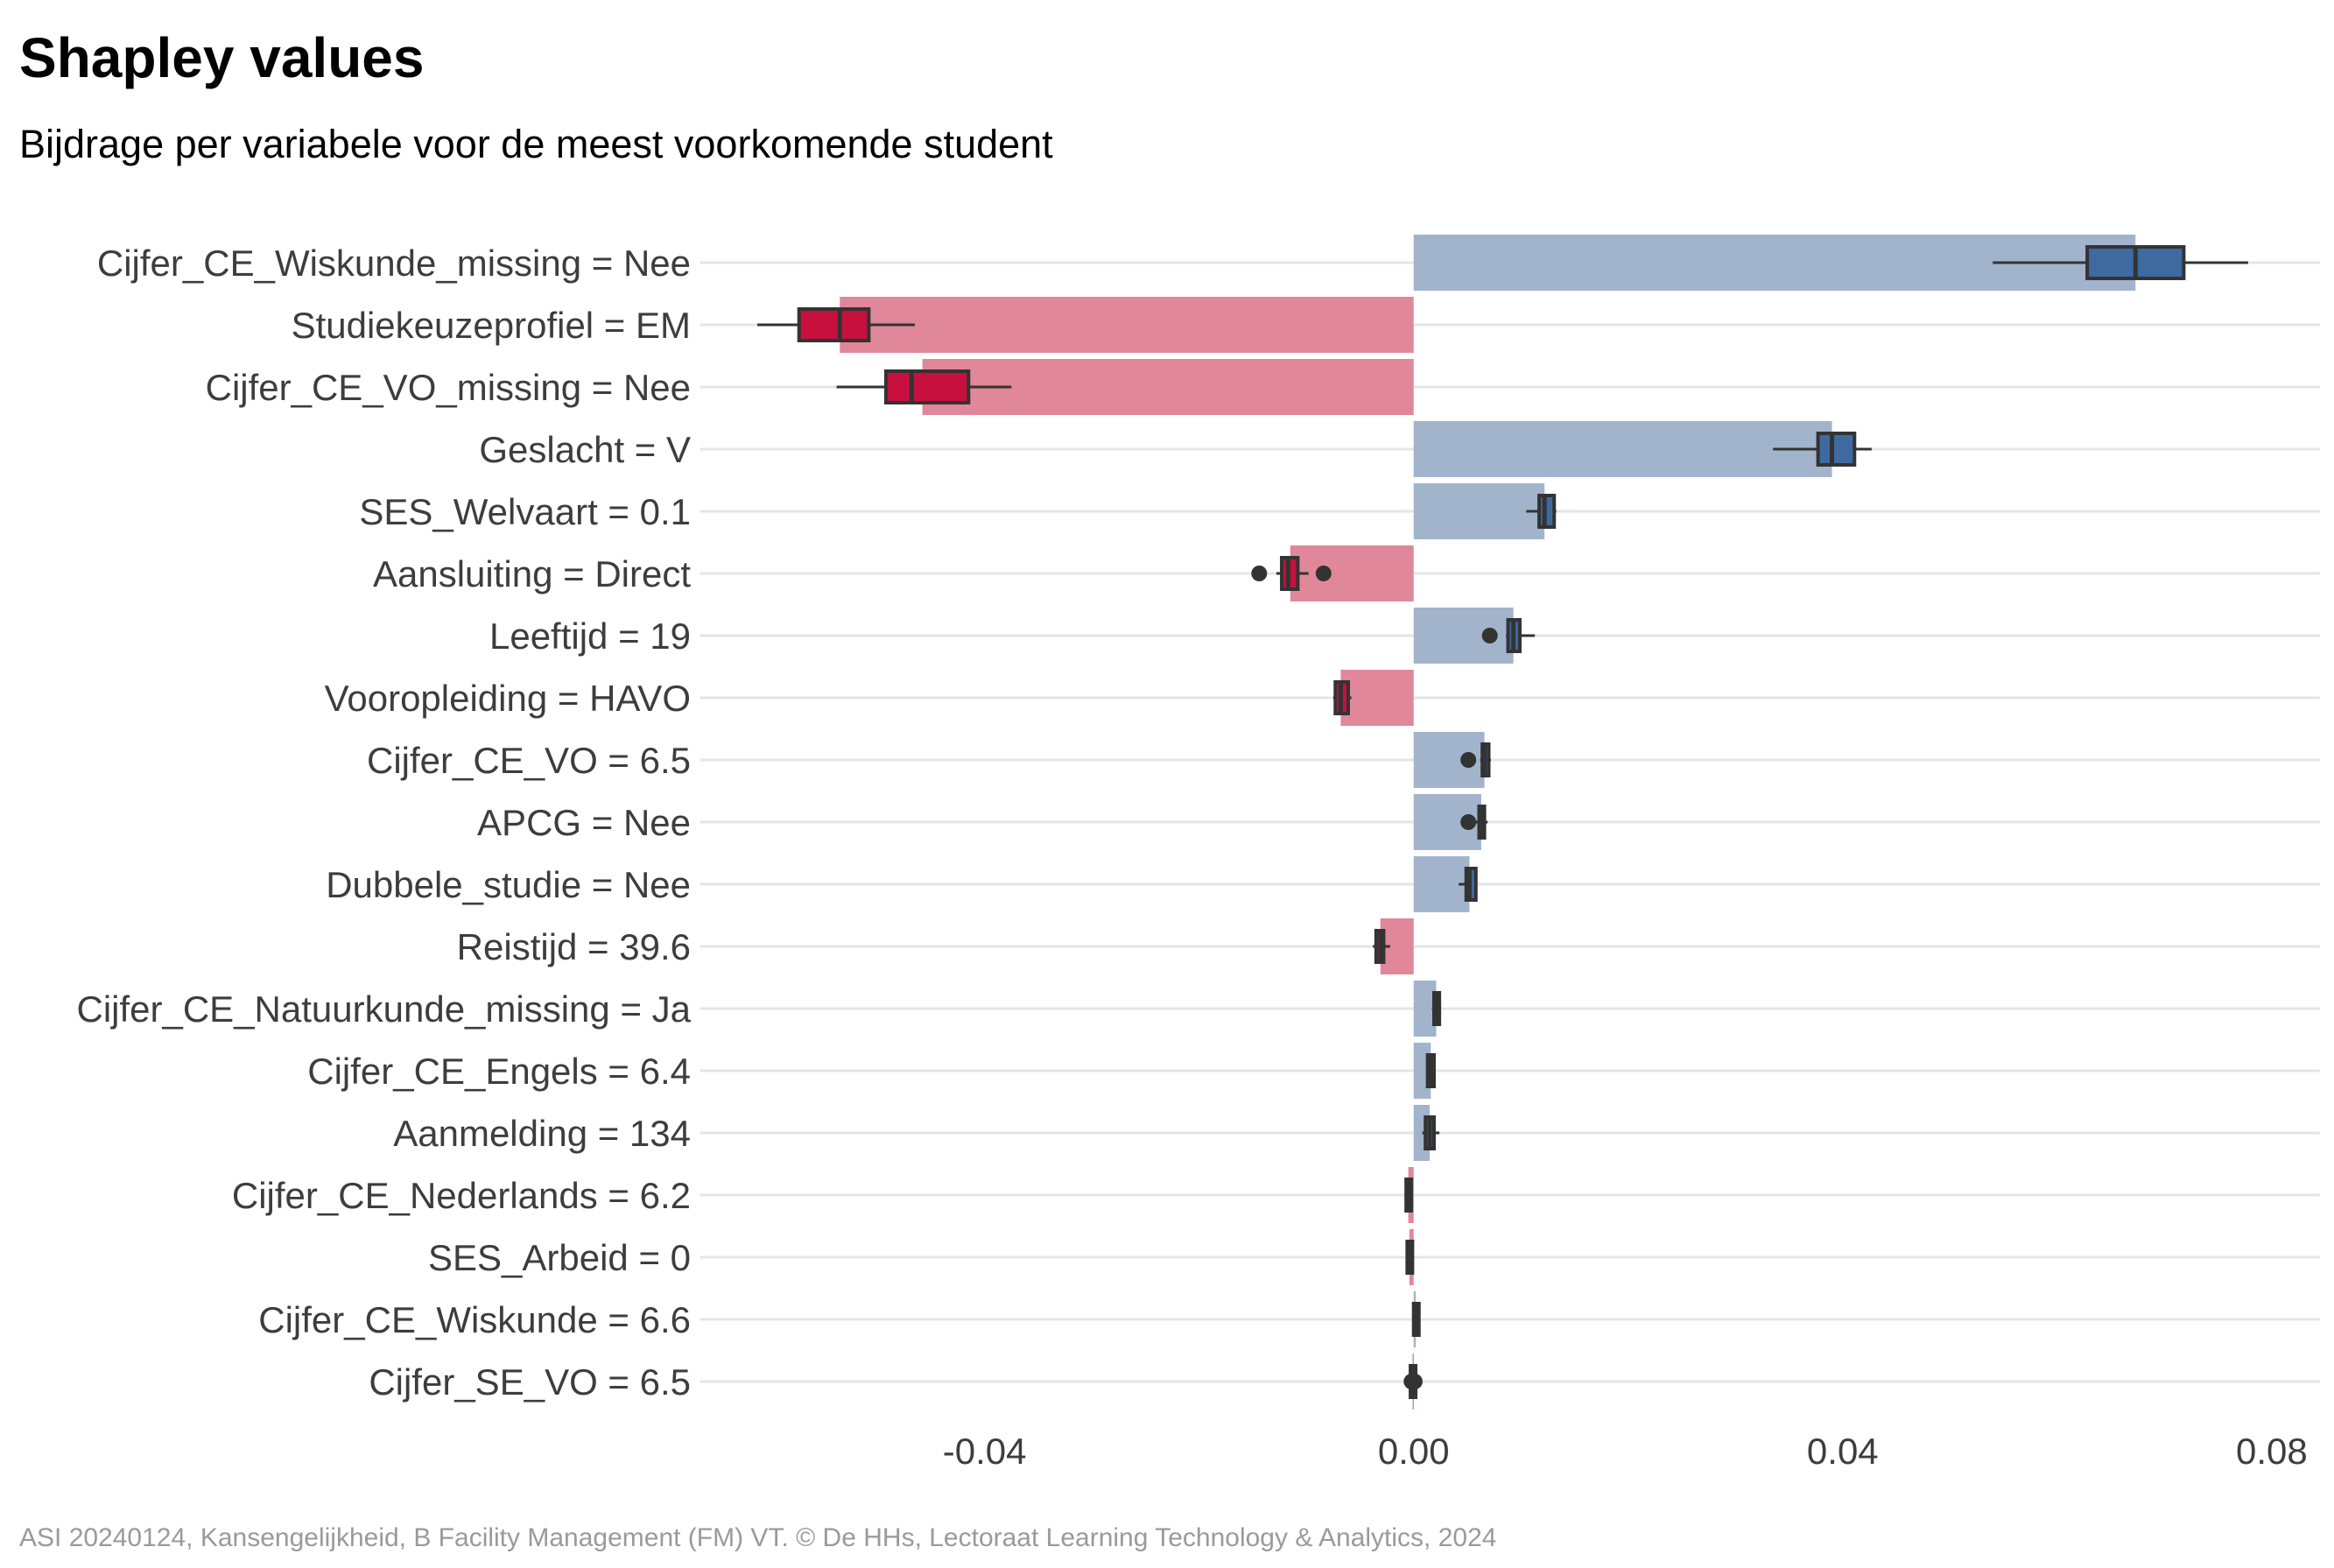 The height and width of the screenshot is (1568, 2334). I want to click on x-tick-label: 0.08, so click(2272, 1452).